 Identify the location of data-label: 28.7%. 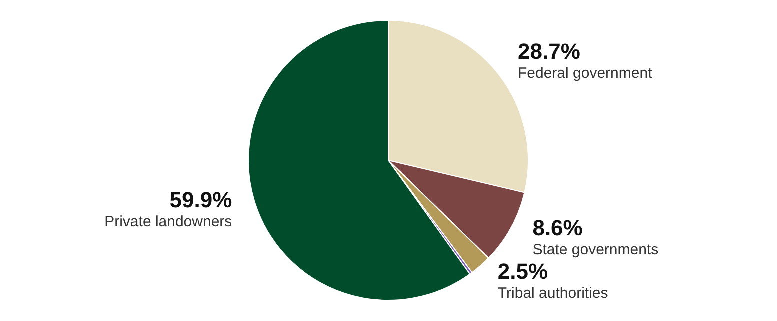
(549, 51).